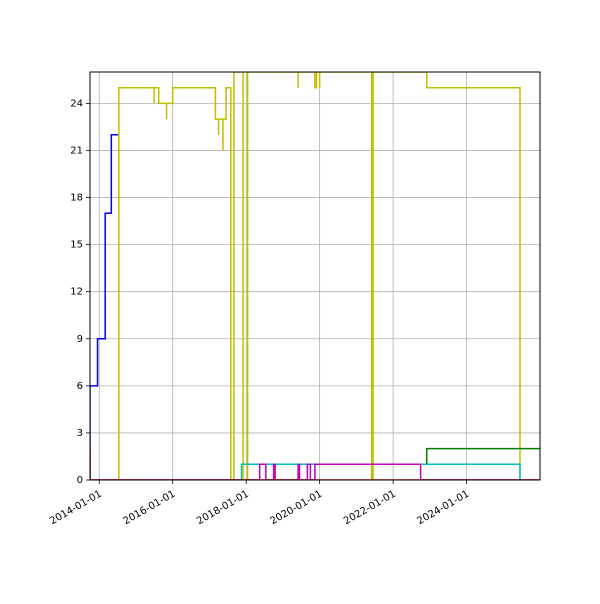 The image size is (600, 604). Describe the element at coordinates (80, 433) in the screenshot. I see `y-tick-label: 3` at that location.